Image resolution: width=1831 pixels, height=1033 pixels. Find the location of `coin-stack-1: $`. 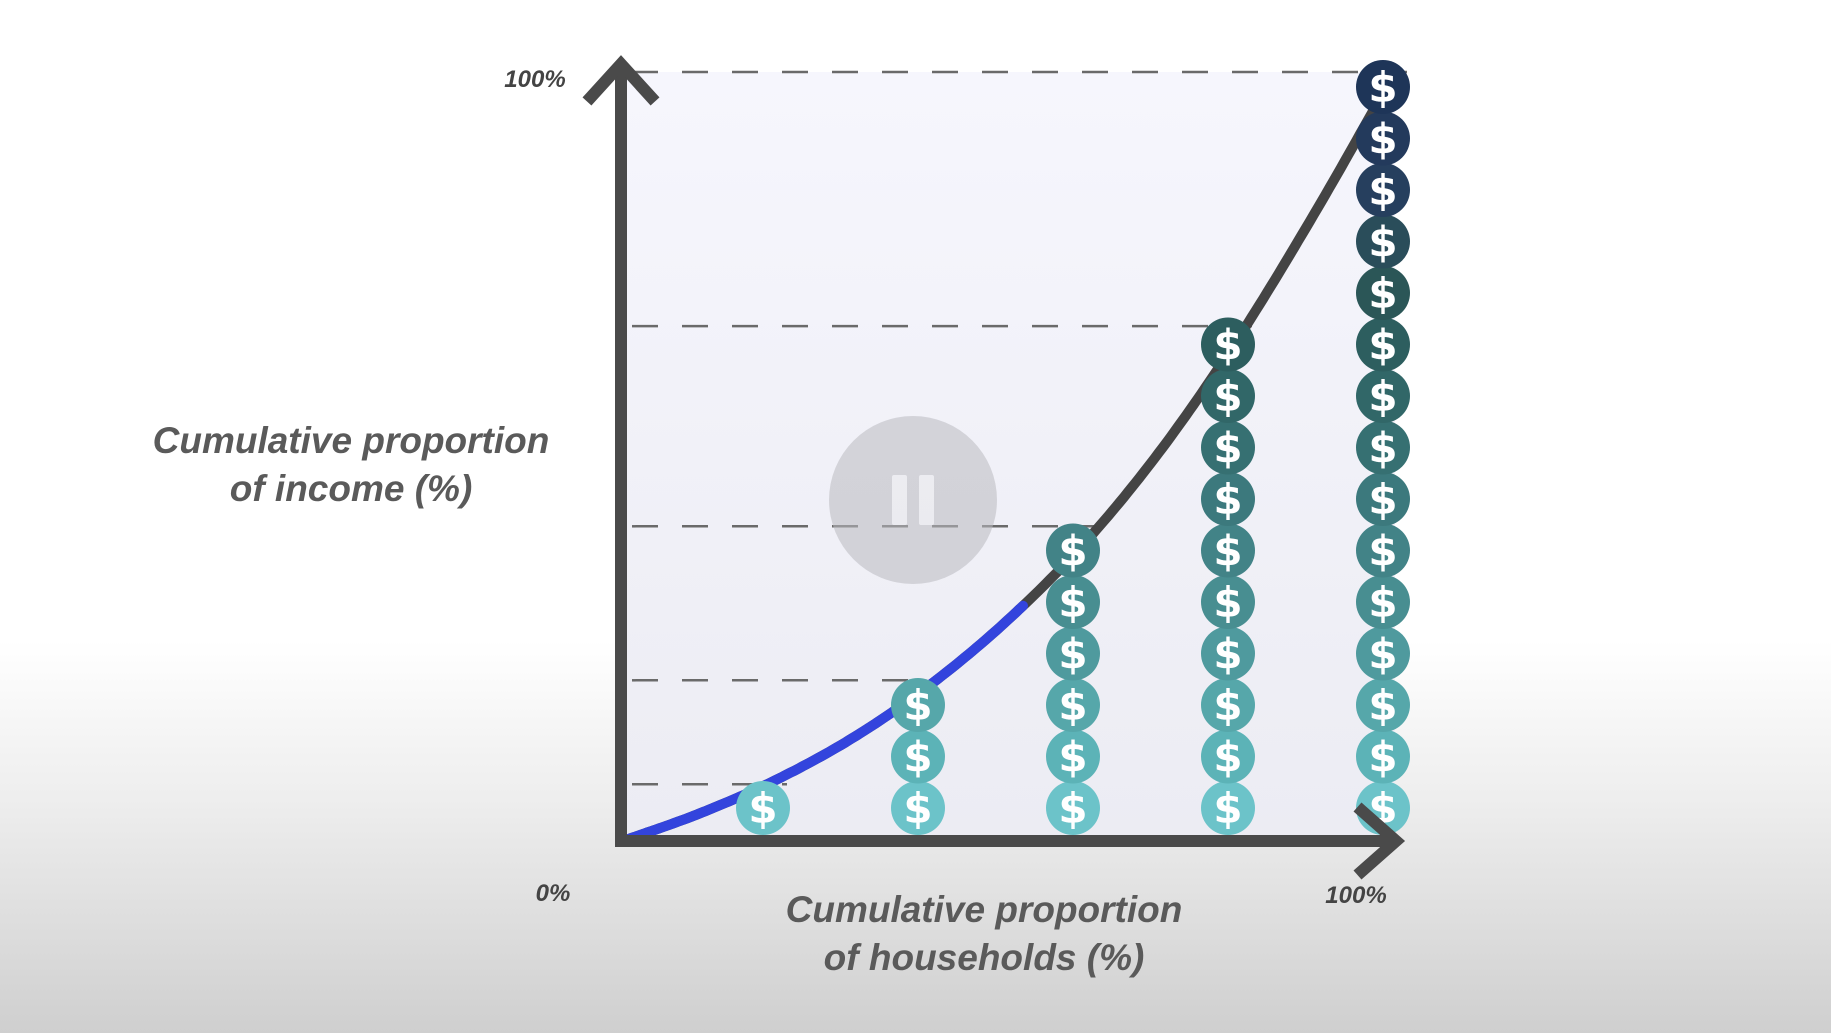

coin-stack-1: $ is located at coordinates (763, 808).